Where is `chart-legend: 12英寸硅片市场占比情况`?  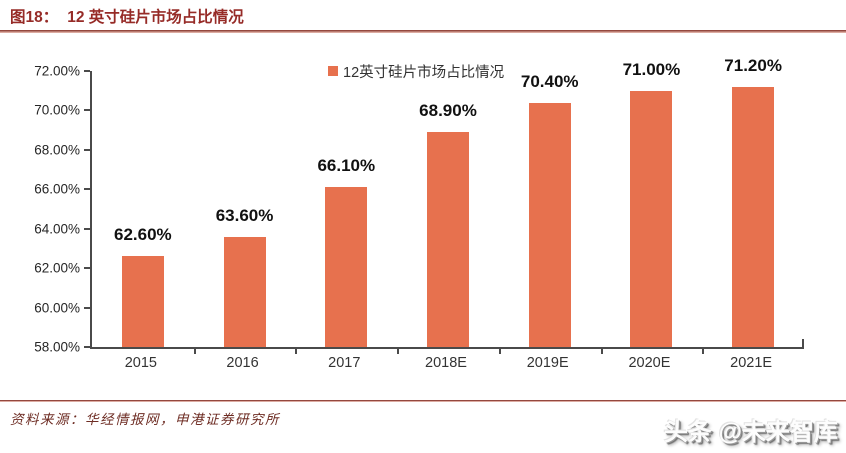 chart-legend: 12英寸硅片市场占比情况 is located at coordinates (416, 71).